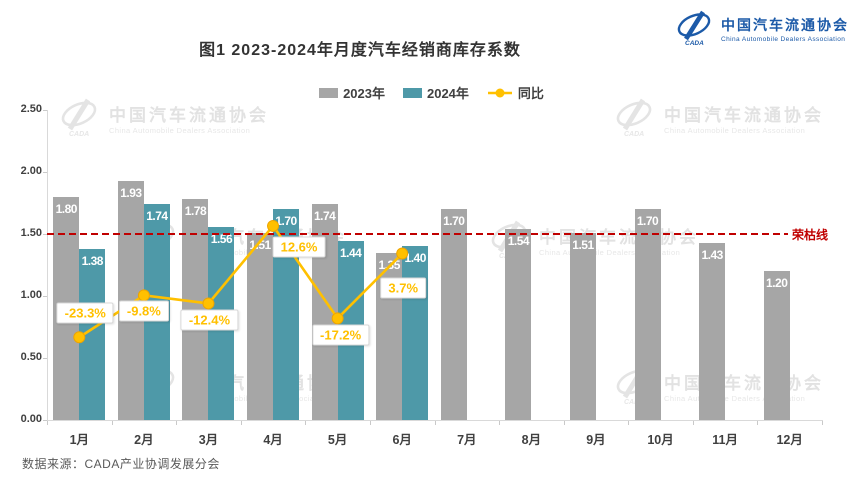 Image resolution: width=863 pixels, height=487 pixels. I want to click on y-axis-label: 0.00, so click(31, 419).